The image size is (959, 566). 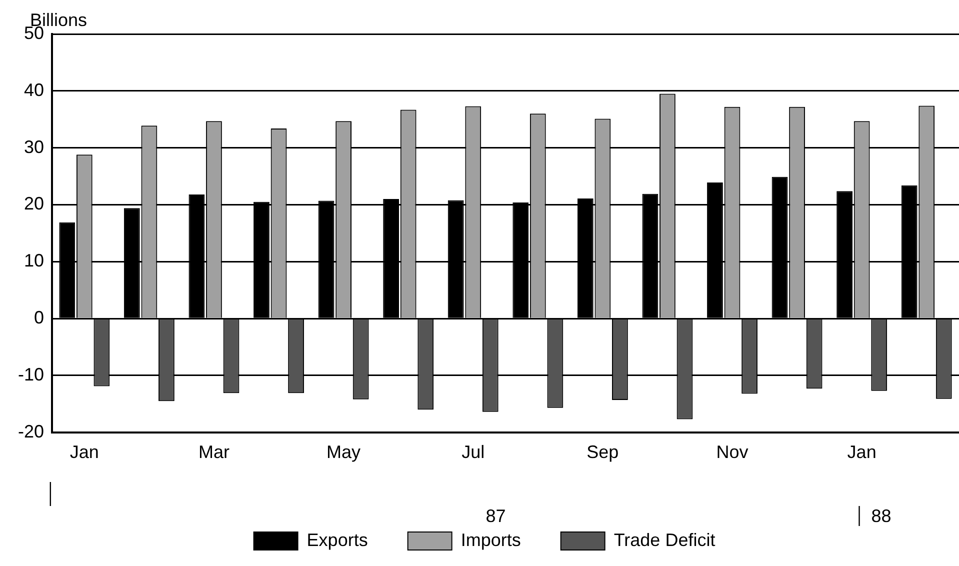 What do you see at coordinates (34, 204) in the screenshot?
I see `y-tick-label: 20` at bounding box center [34, 204].